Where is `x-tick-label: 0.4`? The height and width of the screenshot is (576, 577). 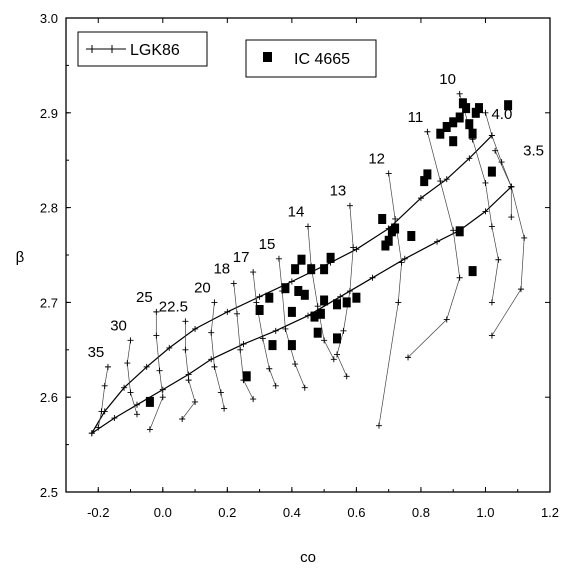
x-tick-label: 0.4 is located at coordinates (292, 512).